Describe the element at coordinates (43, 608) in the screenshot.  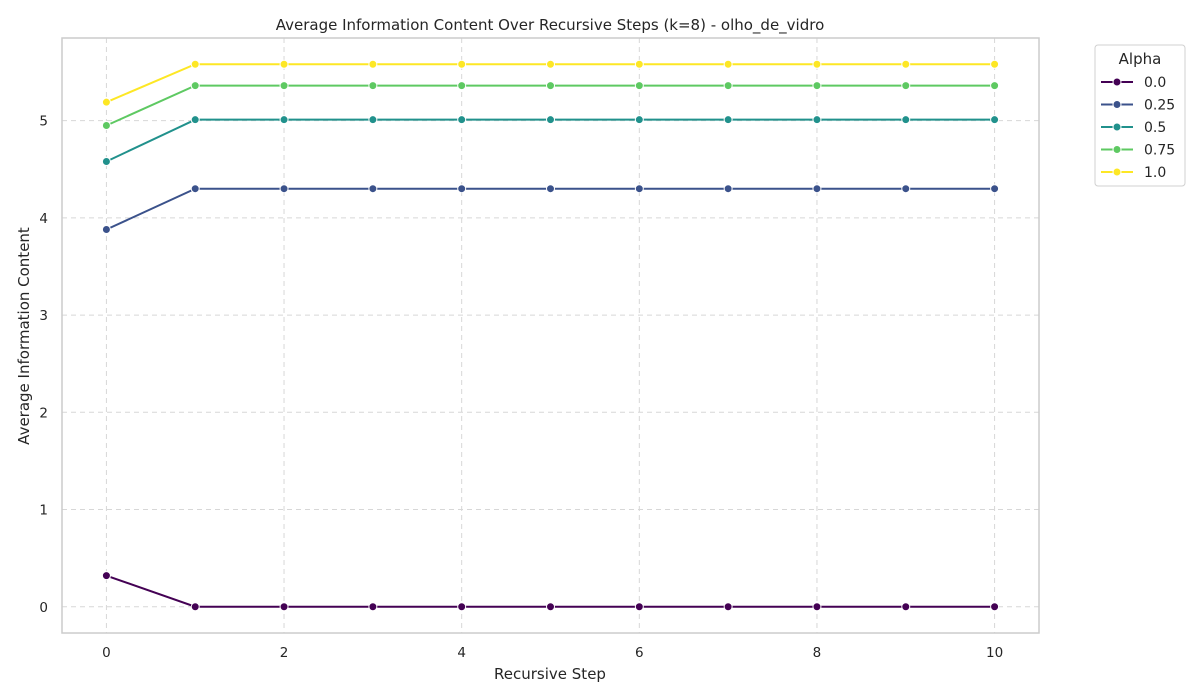
I see `y-tick-label: 0` at that location.